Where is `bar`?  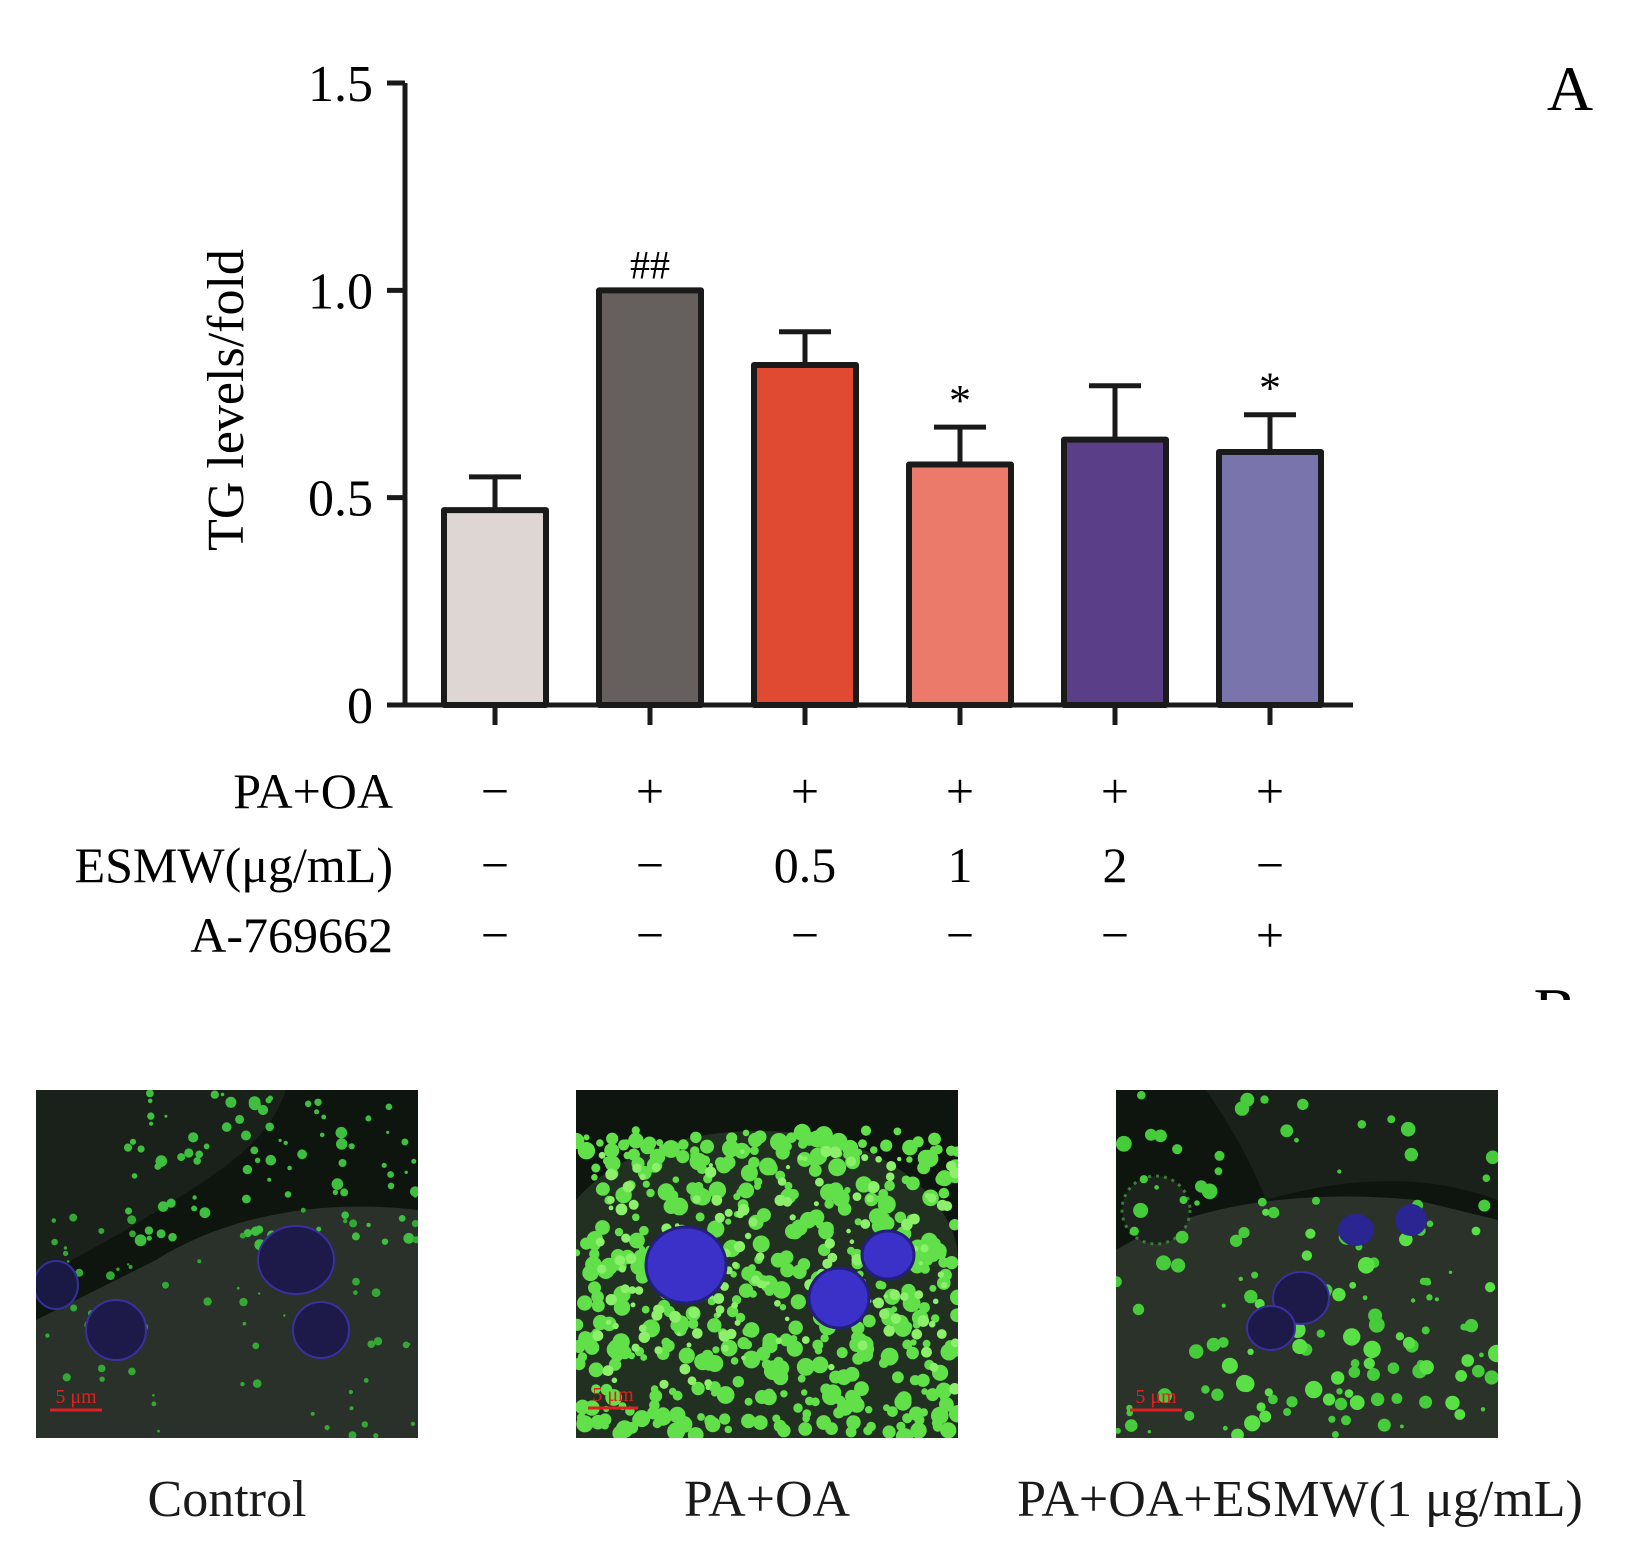
bar is located at coordinates (650, 497).